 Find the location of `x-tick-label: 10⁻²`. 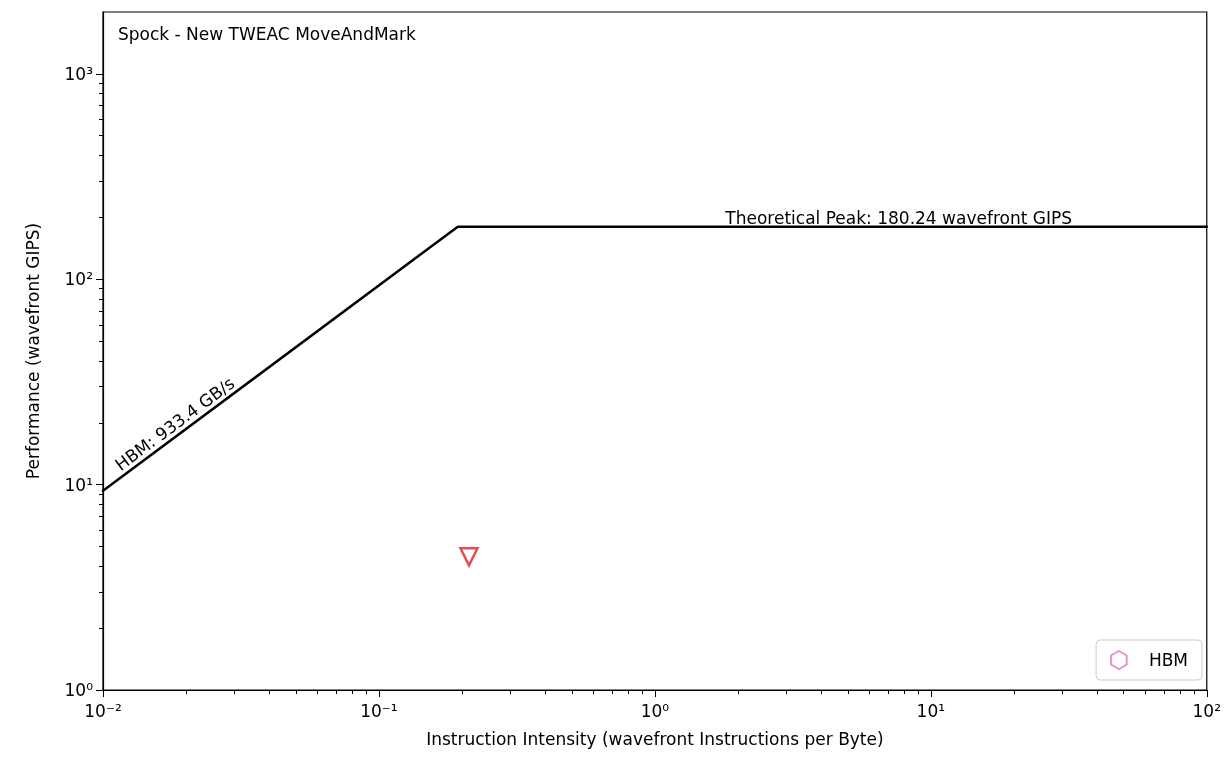

x-tick-label: 10⁻² is located at coordinates (103, 710).